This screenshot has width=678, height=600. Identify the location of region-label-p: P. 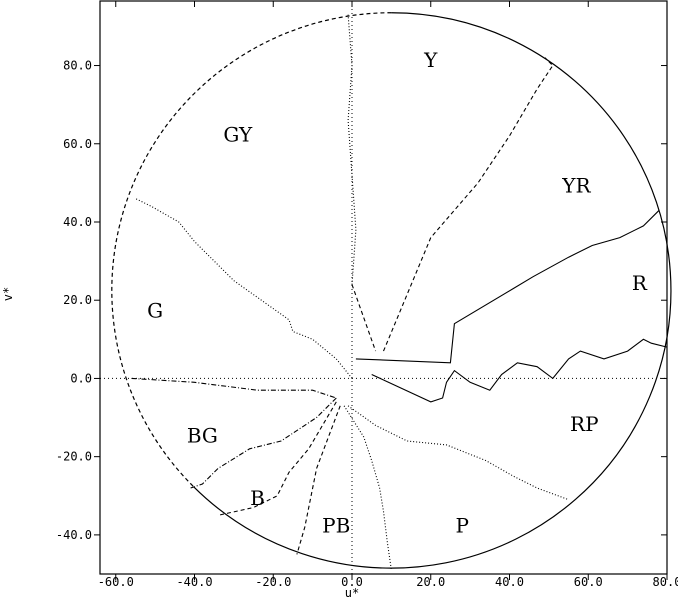
(462, 526).